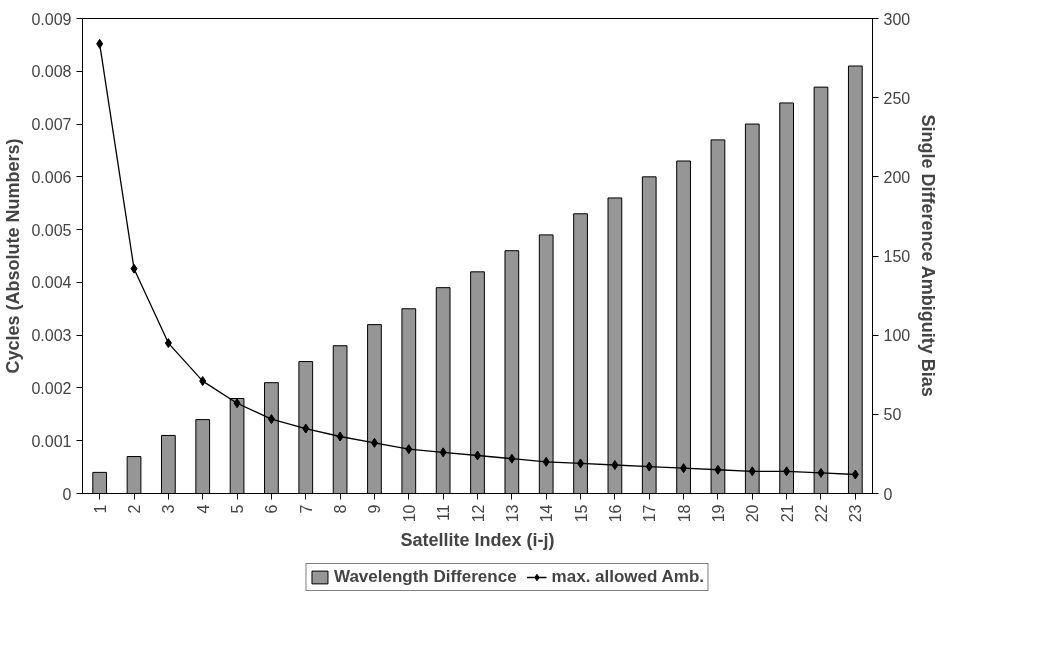 The height and width of the screenshot is (657, 1042). I want to click on x-tick-label: 2, so click(135, 509).